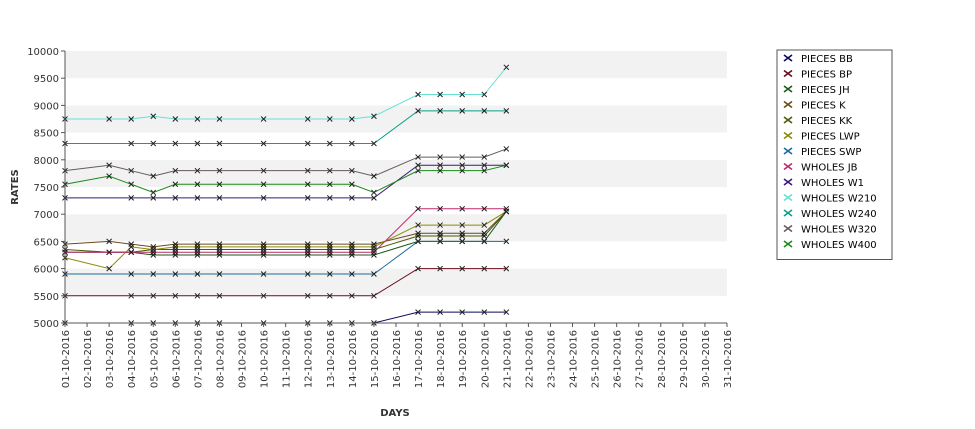 This screenshot has width=975, height=429. What do you see at coordinates (839, 230) in the screenshot?
I see `legend-label: WHOLES W320` at bounding box center [839, 230].